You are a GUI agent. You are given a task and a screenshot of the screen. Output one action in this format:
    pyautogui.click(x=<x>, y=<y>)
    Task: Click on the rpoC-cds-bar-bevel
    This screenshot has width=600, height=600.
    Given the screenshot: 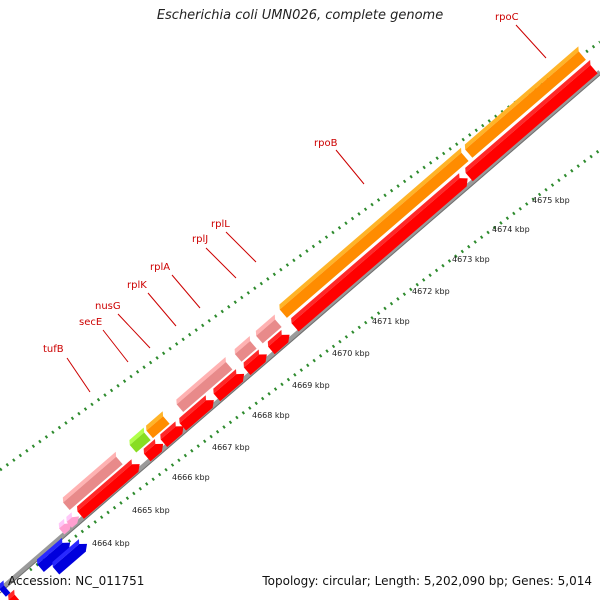 What is the action you would take?
    pyautogui.click(x=528, y=116)
    